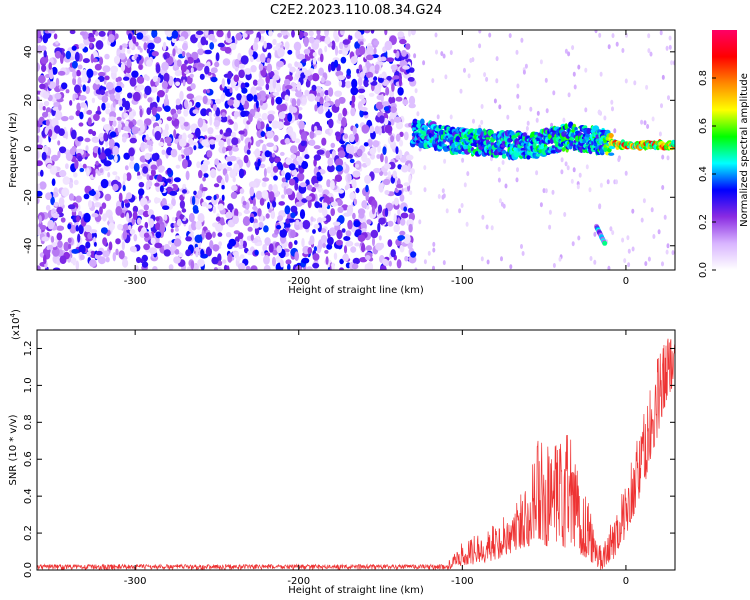 Image resolution: width=750 pixels, height=600 pixels. I want to click on x-tick-label: 0, so click(626, 281).